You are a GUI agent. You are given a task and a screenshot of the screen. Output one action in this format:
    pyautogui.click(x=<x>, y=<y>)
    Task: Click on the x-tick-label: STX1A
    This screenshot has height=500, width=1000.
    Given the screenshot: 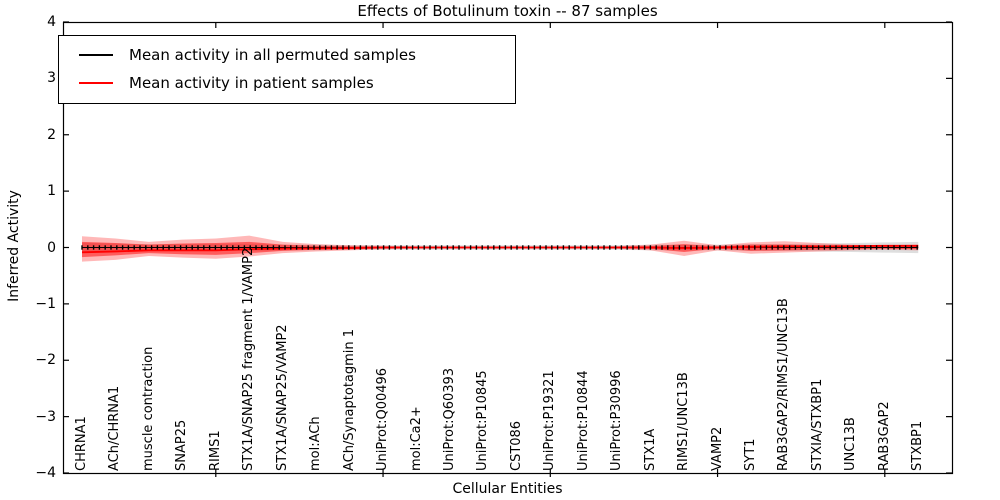 What is the action you would take?
    pyautogui.click(x=650, y=449)
    